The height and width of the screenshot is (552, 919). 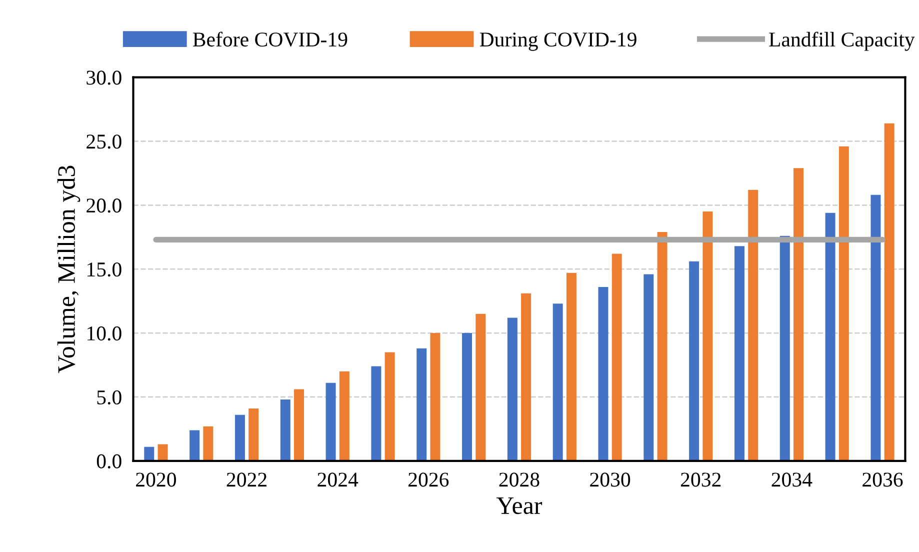 I want to click on legend-label: Landfill Capacity, so click(x=842, y=41).